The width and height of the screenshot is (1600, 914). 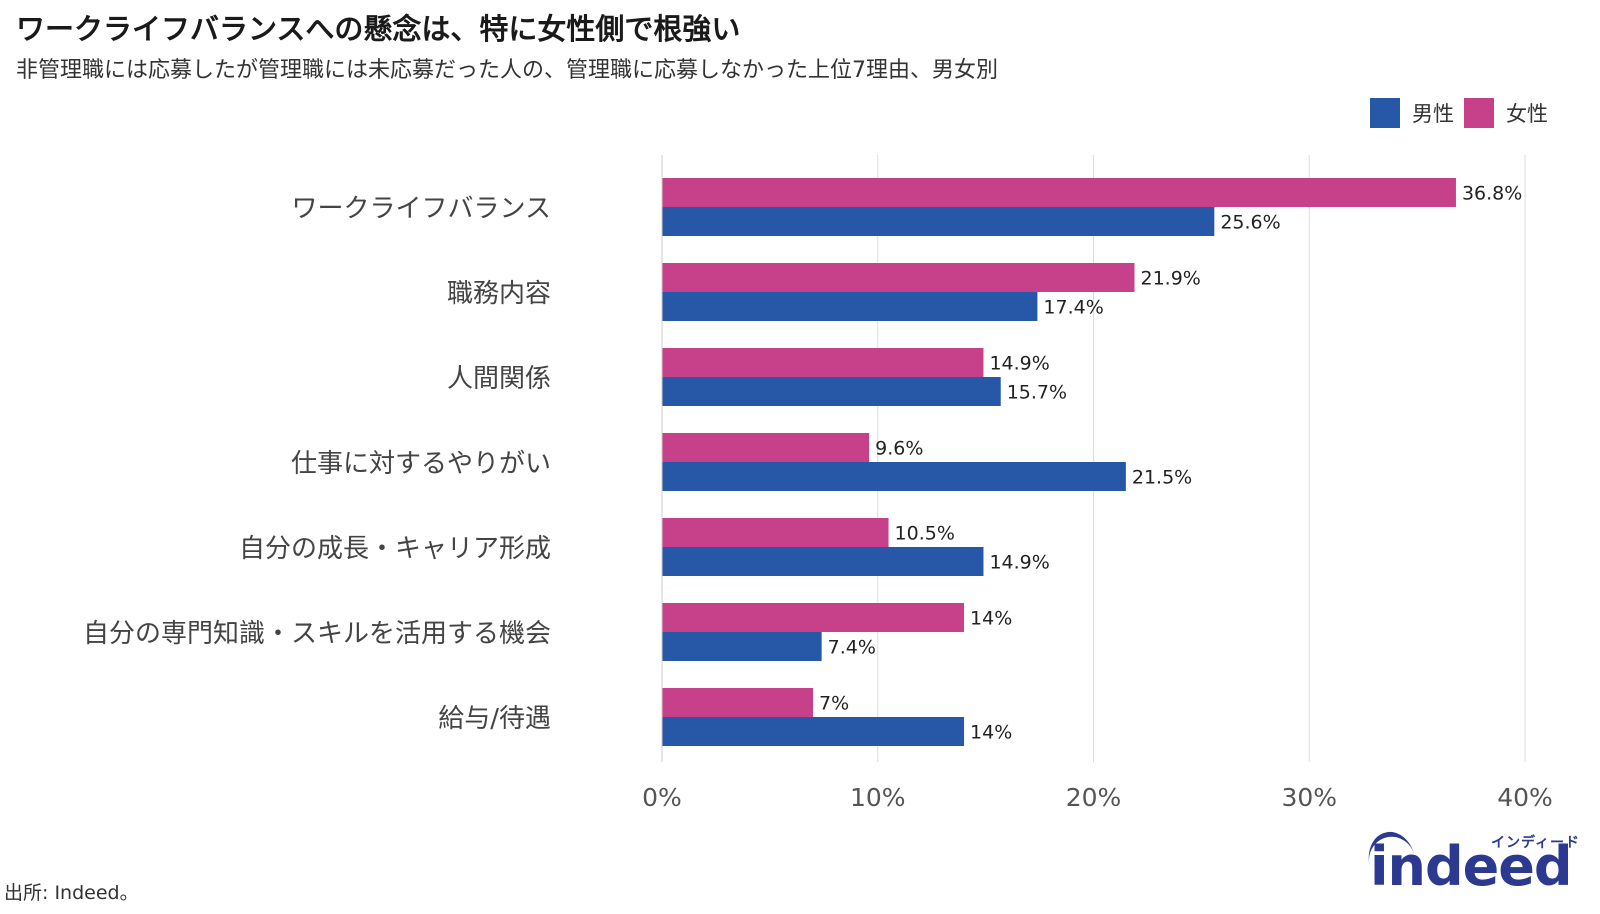 What do you see at coordinates (1170, 279) in the screenshot?
I see `value-label: 21.9%` at bounding box center [1170, 279].